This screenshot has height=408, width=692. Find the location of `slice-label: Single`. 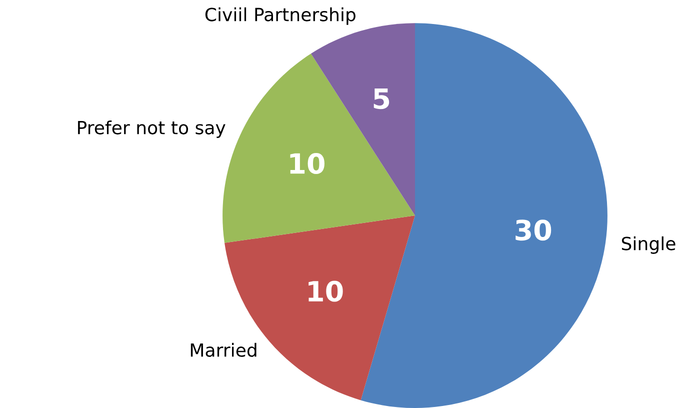

slice-label: Single is located at coordinates (649, 245).